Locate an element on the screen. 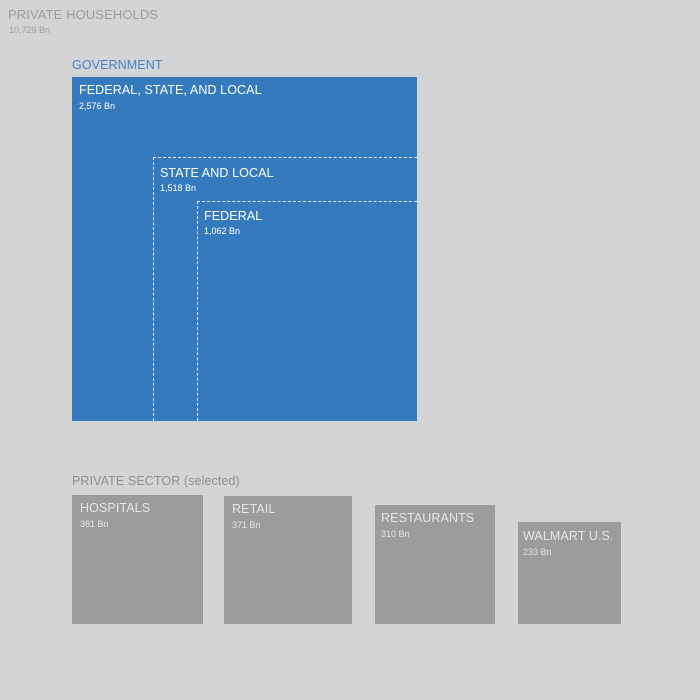 The image size is (700, 700). ps-box-restaurants: RESTAURANTS 310 Bn is located at coordinates (435, 564).